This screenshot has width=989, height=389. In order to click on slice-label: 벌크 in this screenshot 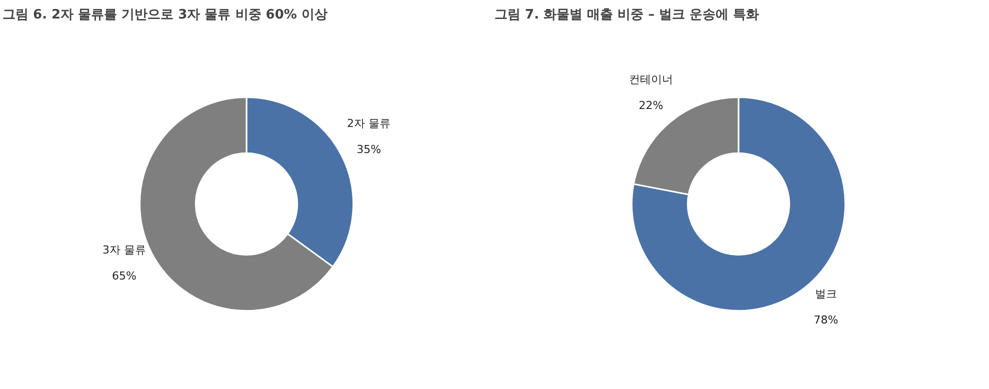, I will do `click(825, 293)`.